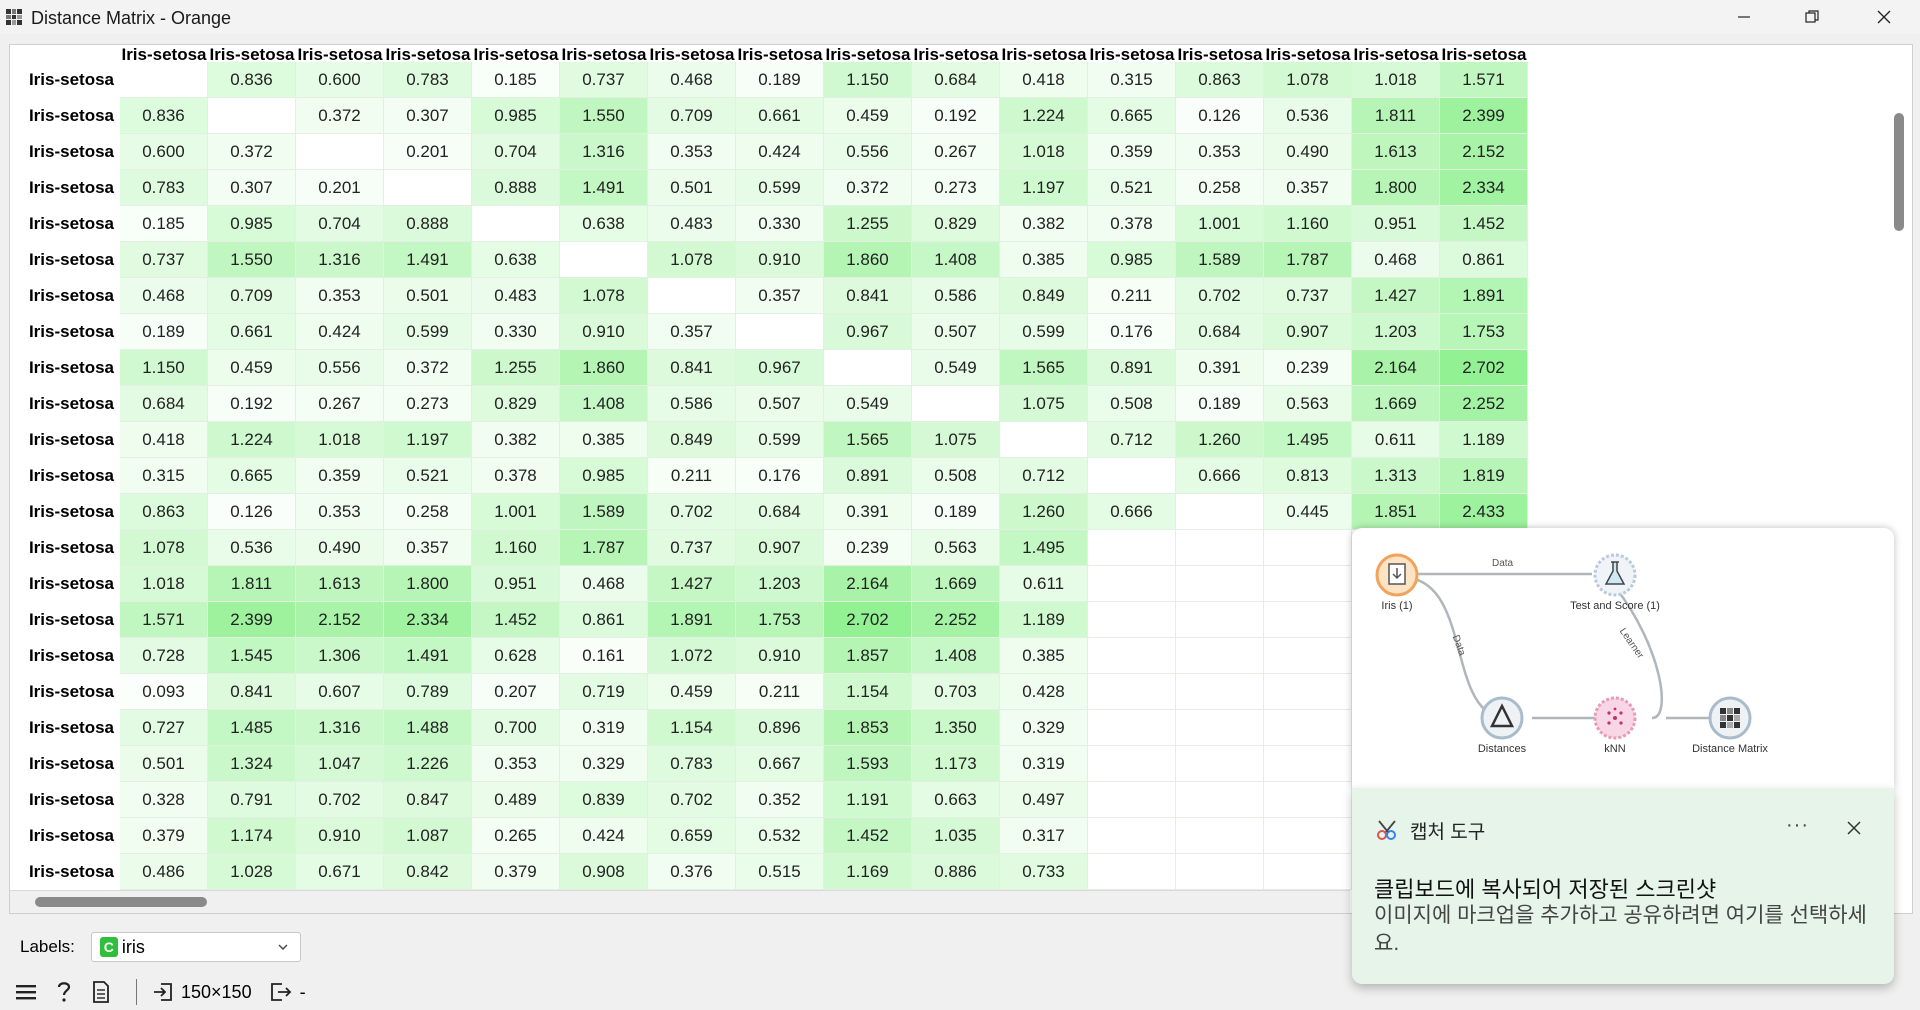 The image size is (1920, 1010). I want to click on matrix-cell: 0.319, so click(1044, 764).